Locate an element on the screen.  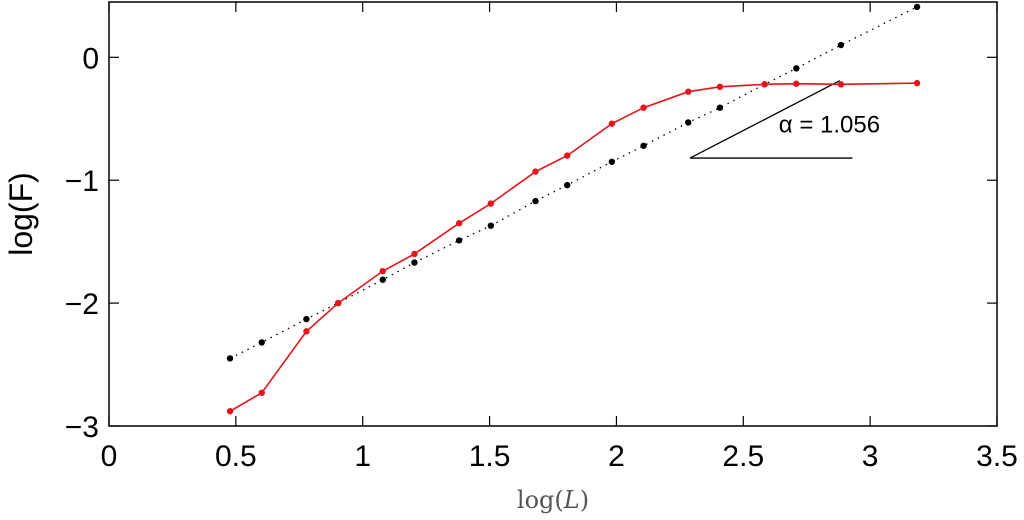
y-axis-label: log(F) is located at coordinates (21, 214).